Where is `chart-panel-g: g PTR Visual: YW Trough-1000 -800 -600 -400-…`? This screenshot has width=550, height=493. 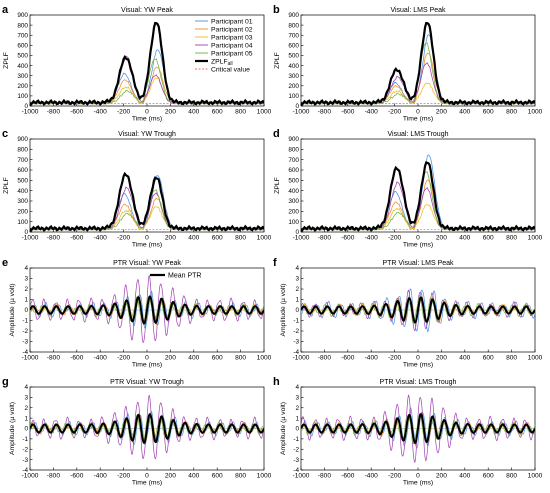
chart-panel-g: g PTR Visual: YW Trough-1000 -800 -600 -400-… is located at coordinates (137, 431).